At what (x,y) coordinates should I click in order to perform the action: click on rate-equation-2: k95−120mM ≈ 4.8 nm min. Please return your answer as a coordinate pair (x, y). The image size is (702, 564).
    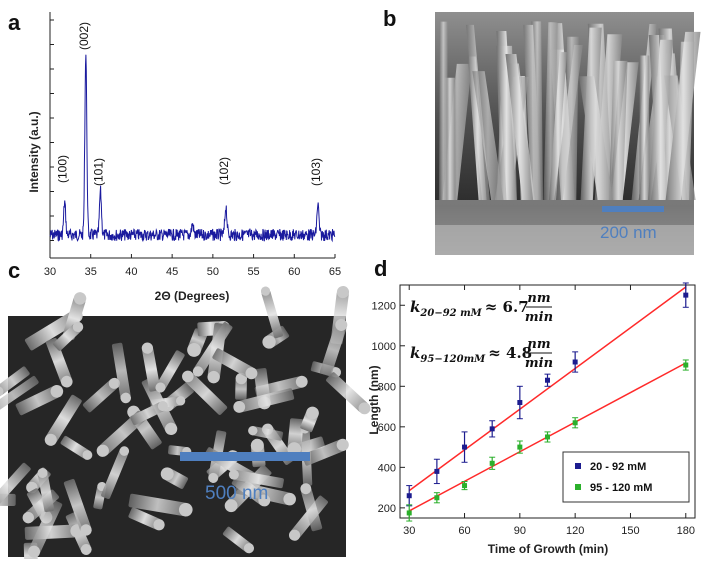
    Looking at the image, I should click on (481, 354).